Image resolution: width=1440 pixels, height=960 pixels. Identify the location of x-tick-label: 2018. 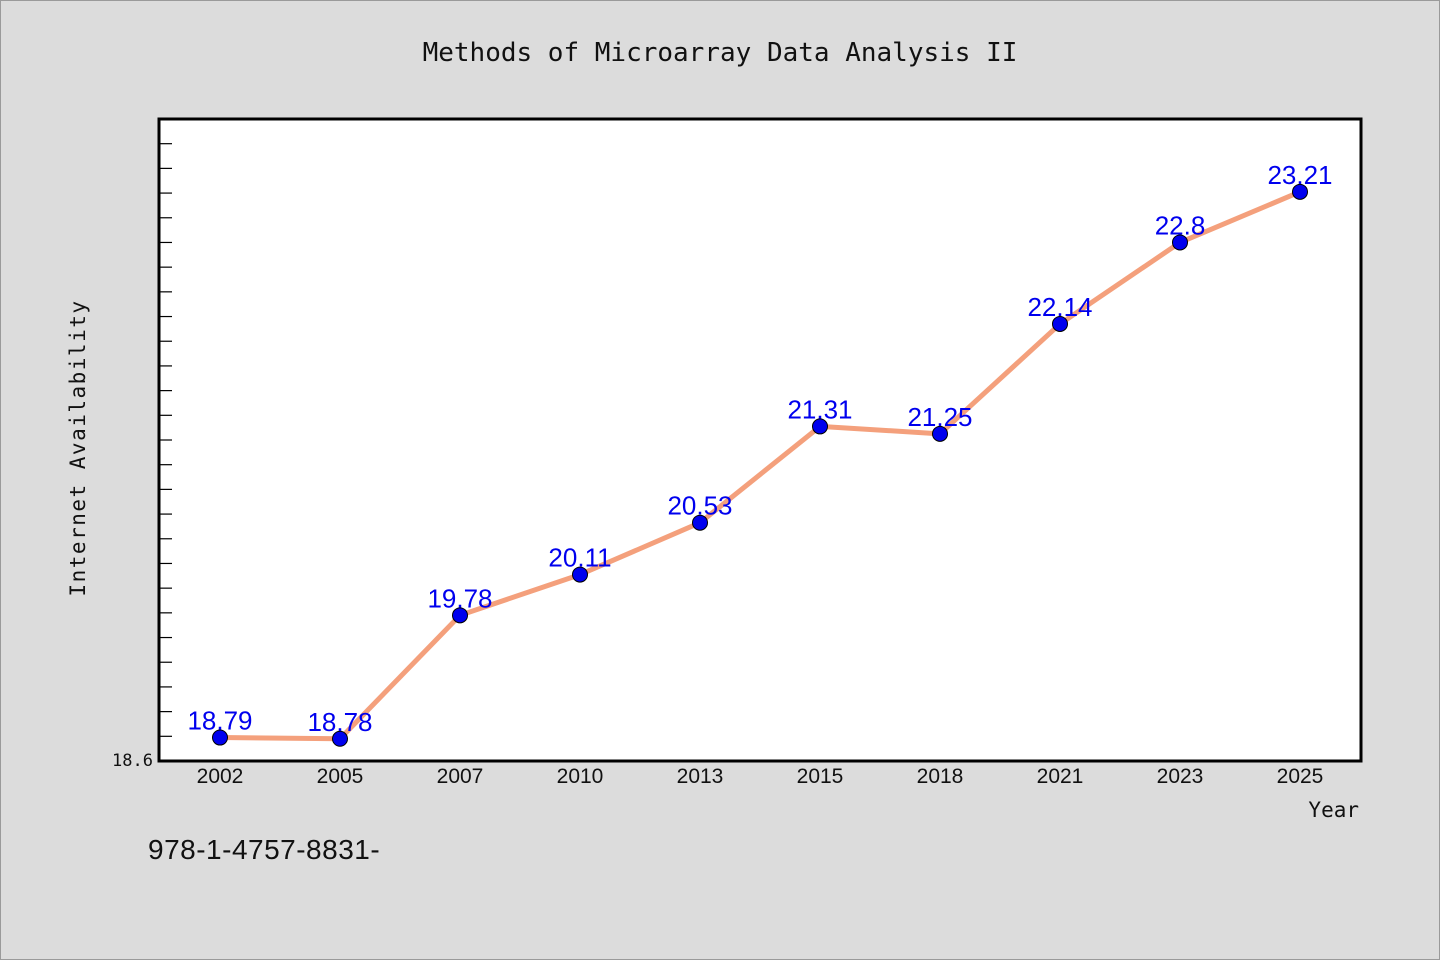
(940, 776).